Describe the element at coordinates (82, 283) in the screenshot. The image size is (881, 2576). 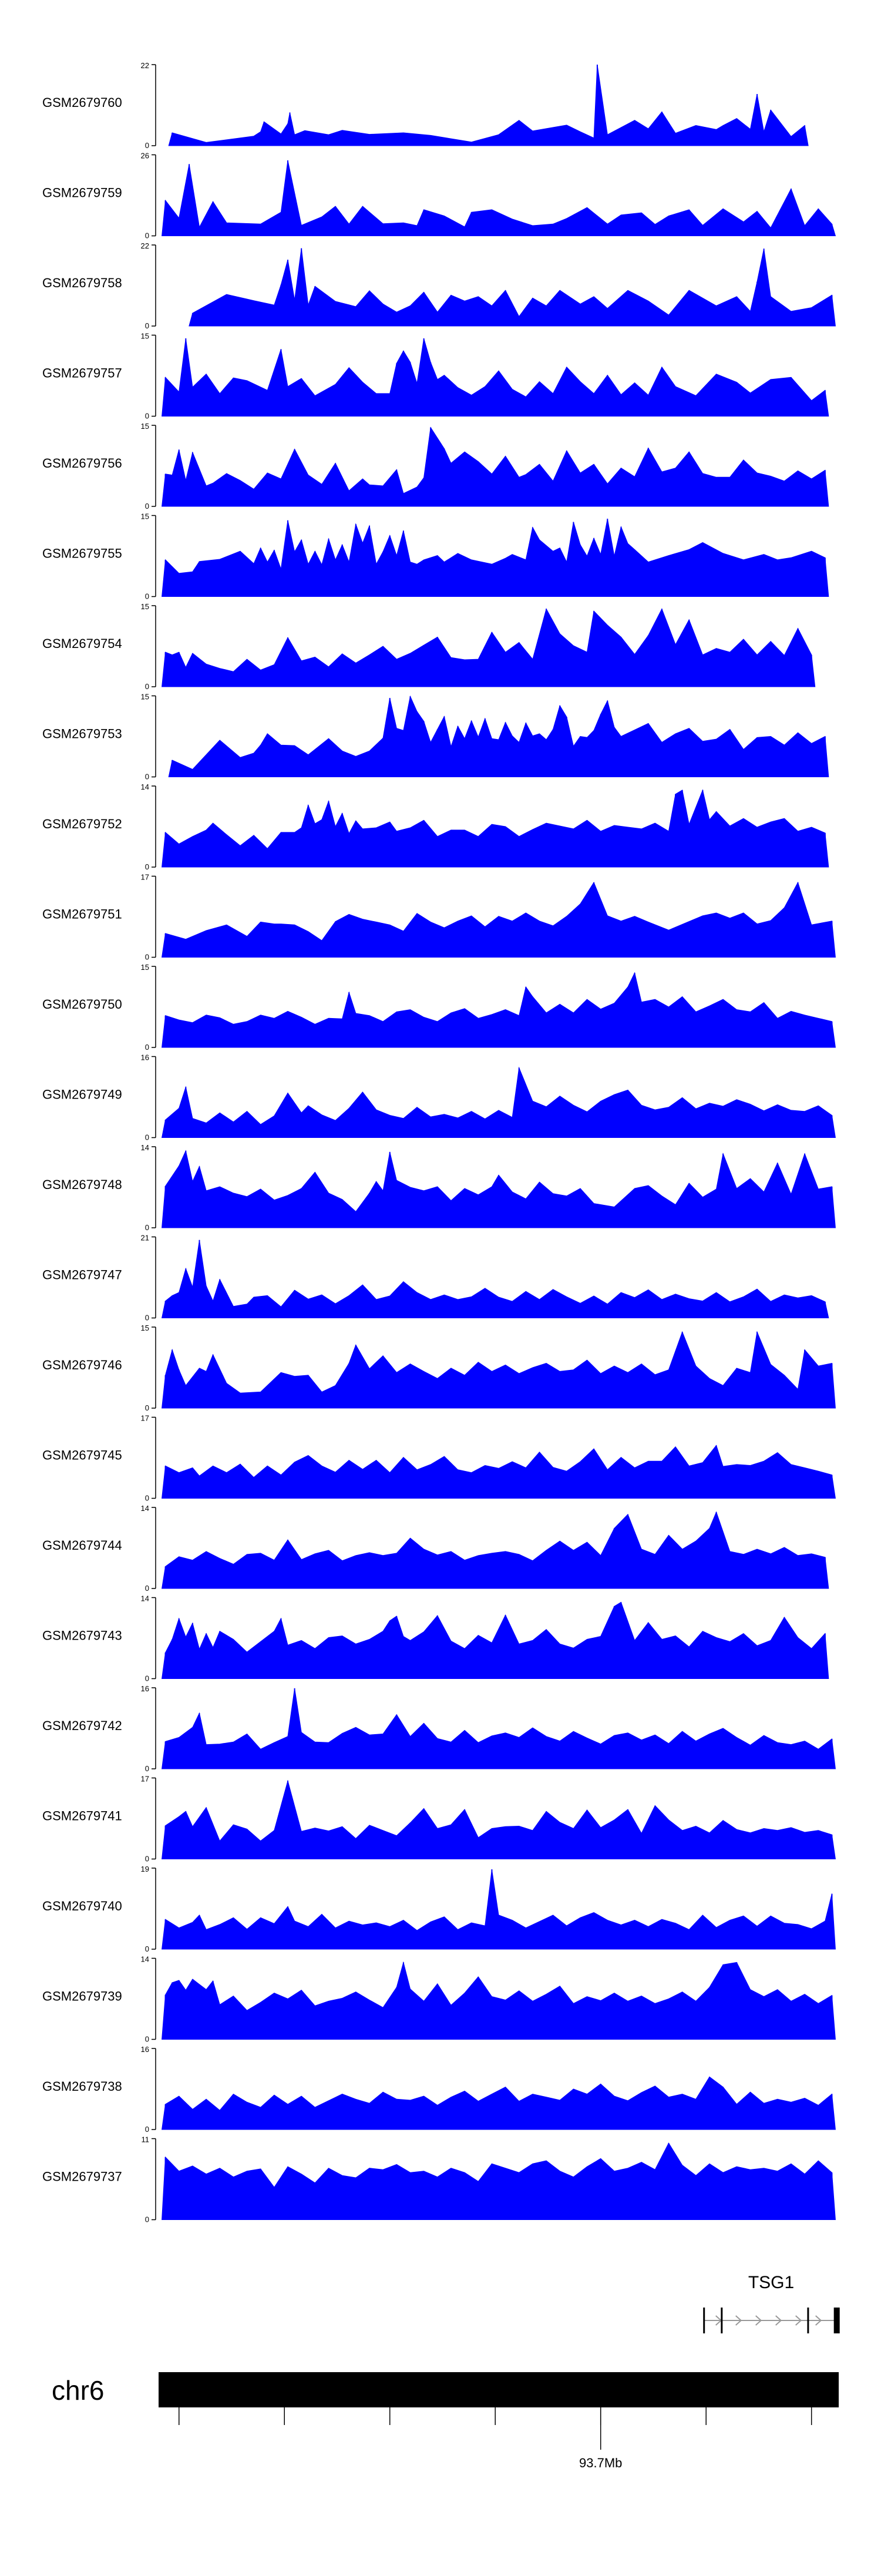
I see `track-name-label: GSM2679758` at that location.